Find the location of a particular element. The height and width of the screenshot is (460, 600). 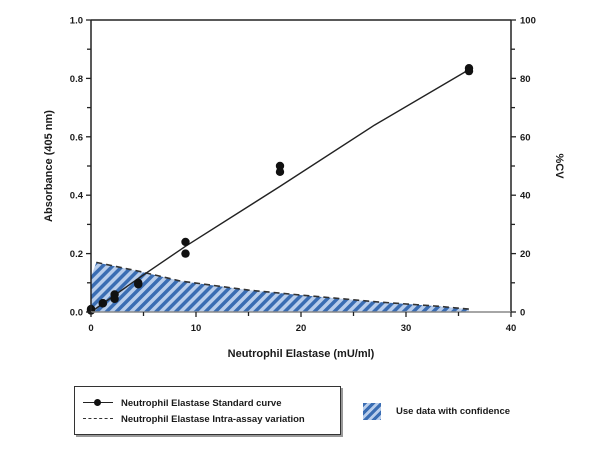

y2-tick-label: 20 is located at coordinates (525, 254).